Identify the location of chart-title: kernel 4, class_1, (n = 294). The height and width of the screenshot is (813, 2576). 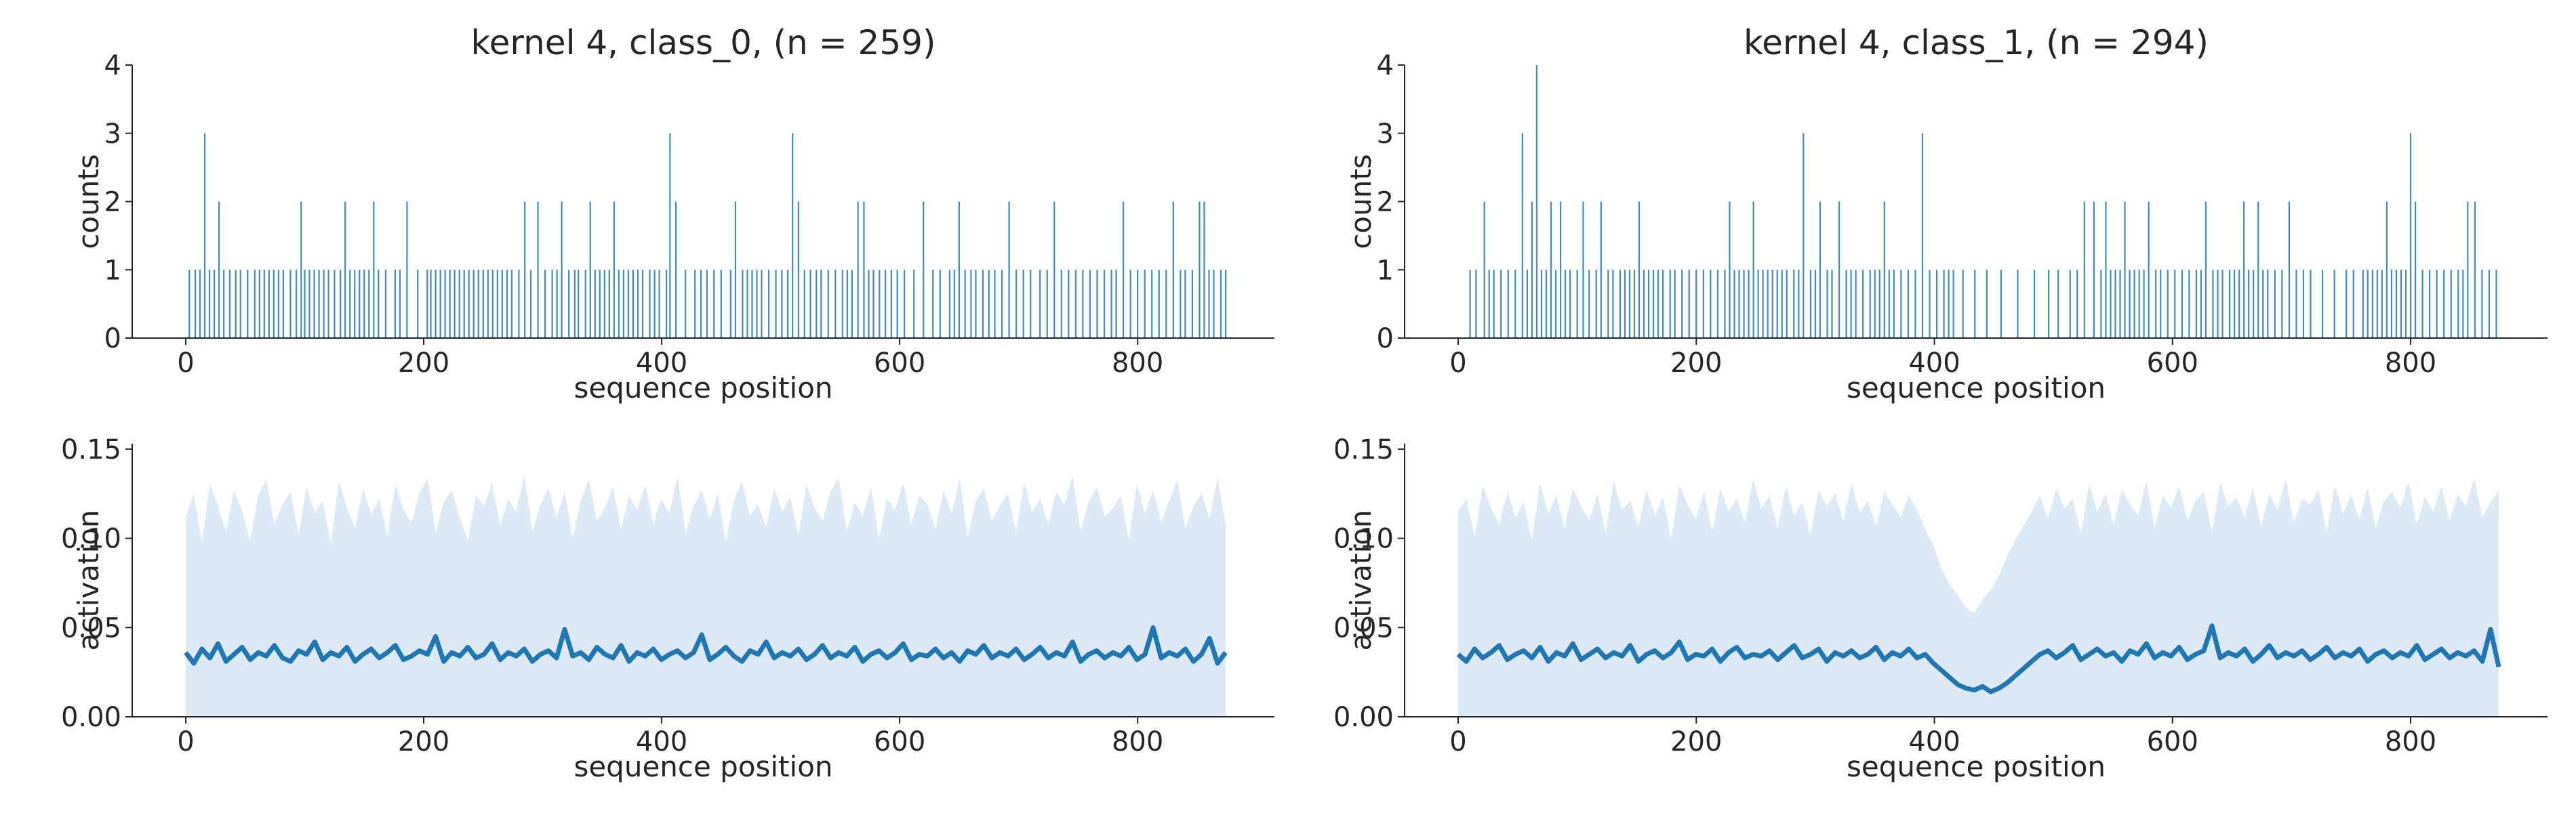
(1976, 42).